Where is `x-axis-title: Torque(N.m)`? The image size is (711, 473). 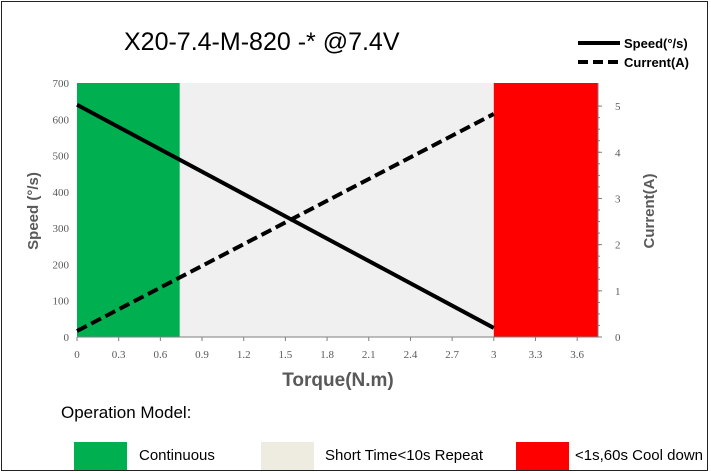
x-axis-title: Torque(N.m) is located at coordinates (338, 380).